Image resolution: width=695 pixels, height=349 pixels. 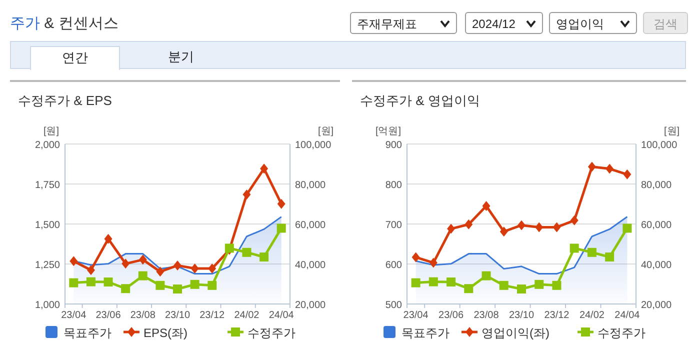 What do you see at coordinates (47, 305) in the screenshot?
I see `y-tick-label: 1,000` at bounding box center [47, 305].